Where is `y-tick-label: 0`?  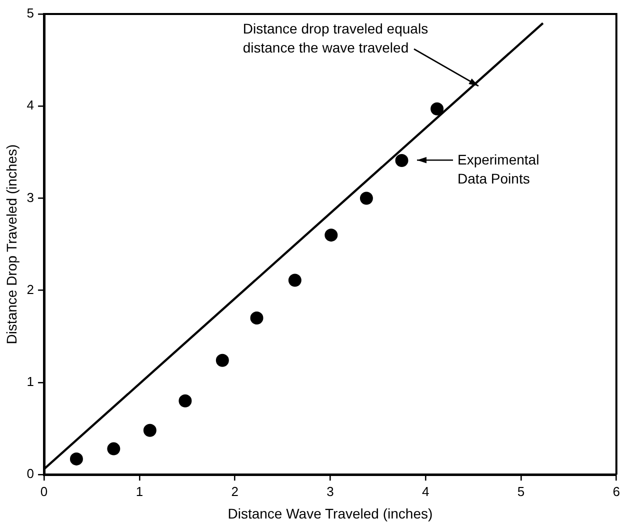
y-tick-label: 0 is located at coordinates (30, 474).